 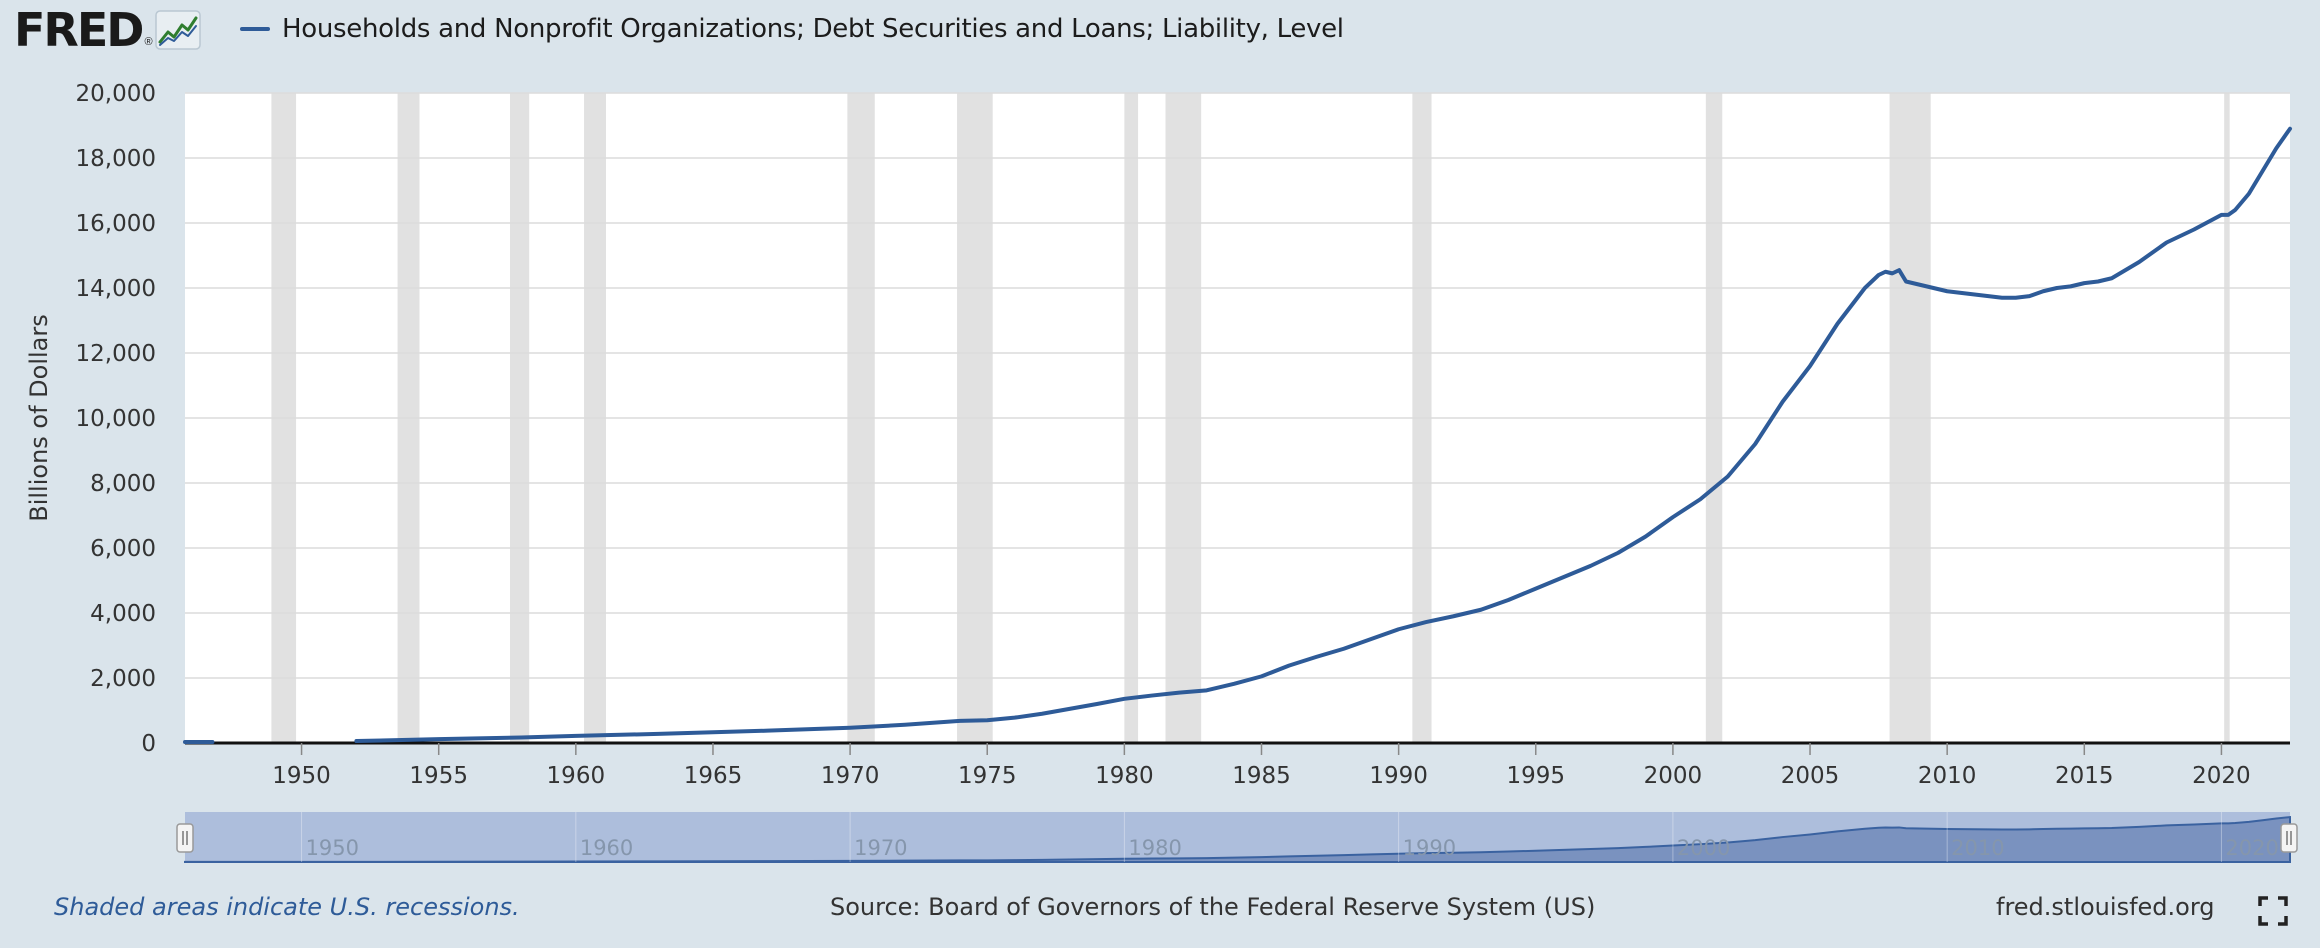 What do you see at coordinates (123, 614) in the screenshot?
I see `y-tick-label: 4,000` at bounding box center [123, 614].